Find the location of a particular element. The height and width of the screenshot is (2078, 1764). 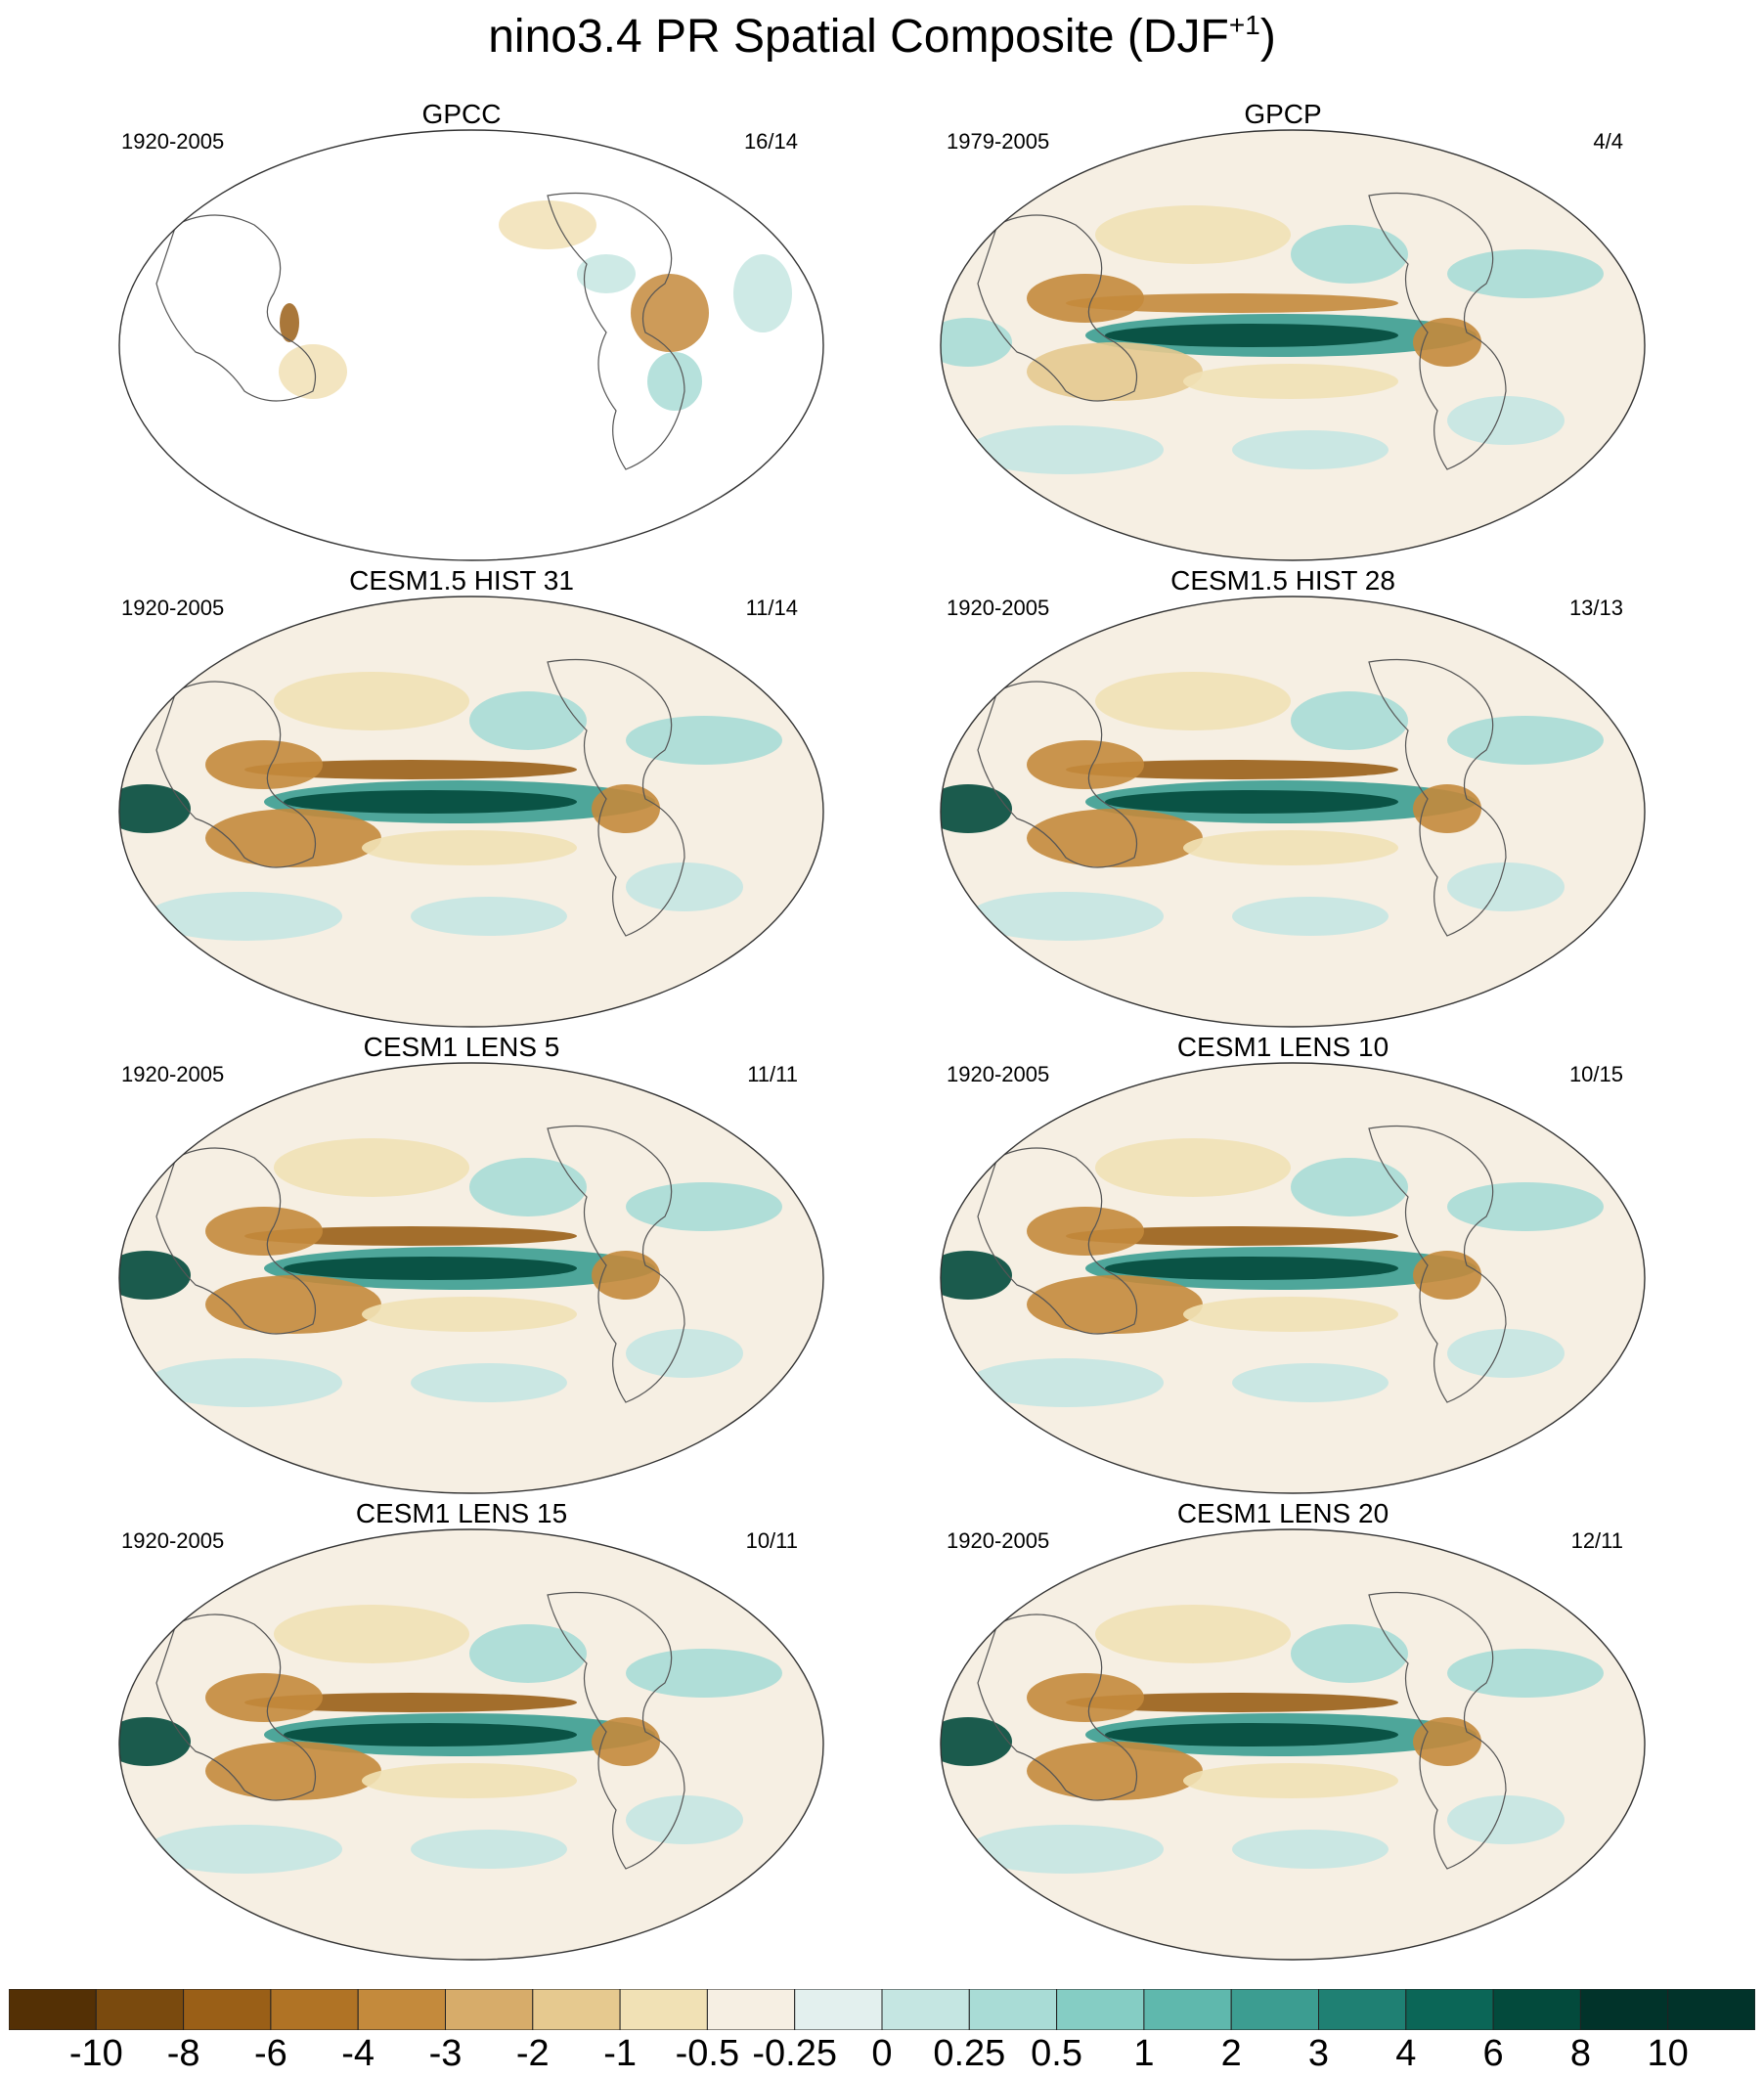

colorbar-tick-label: 8 is located at coordinates (1580, 2053).